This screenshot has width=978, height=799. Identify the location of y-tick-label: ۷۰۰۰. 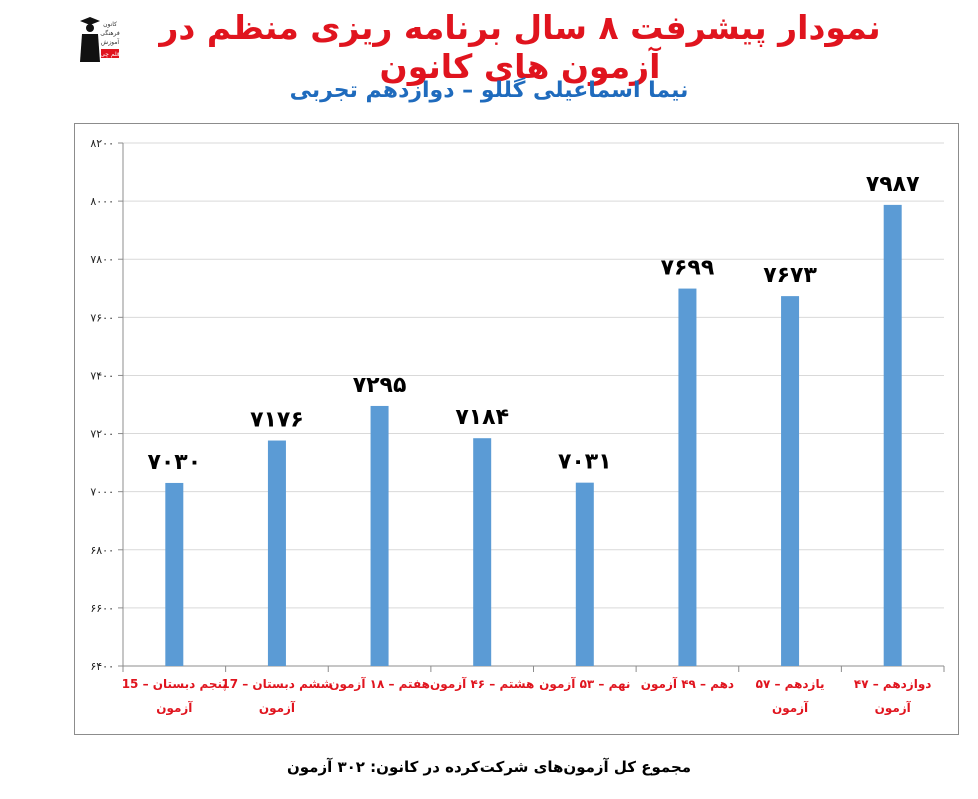
(102, 492).